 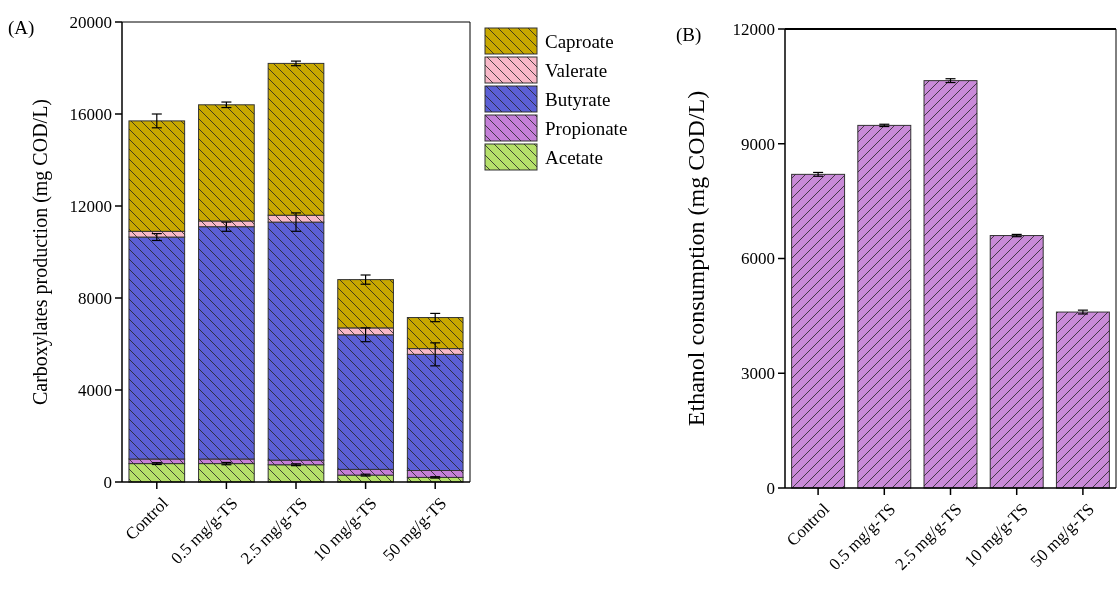 I want to click on y-tick-label: 3000, so click(x=758, y=374).